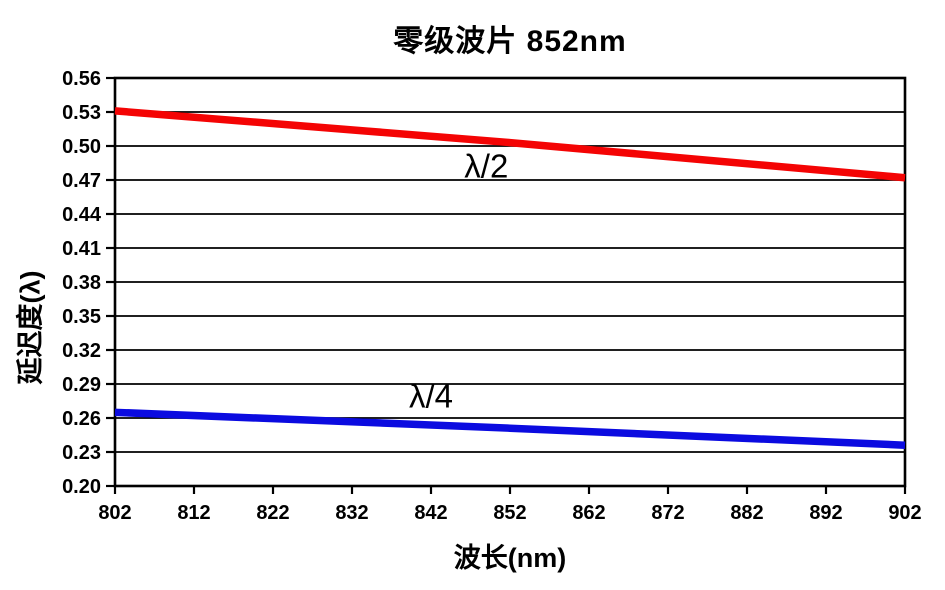 The image size is (945, 590). I want to click on y-tick-label: 0.44, so click(82, 215).